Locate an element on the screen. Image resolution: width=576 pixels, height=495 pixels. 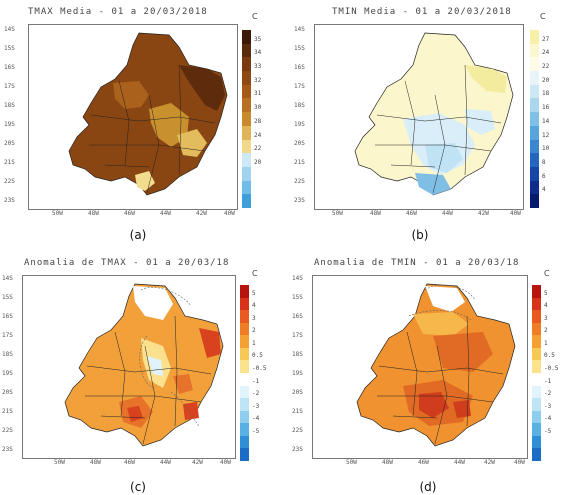
colorbar-labels: 35 34 33 32 31 30 28 24 22 20 is located at coordinates (269, 115).